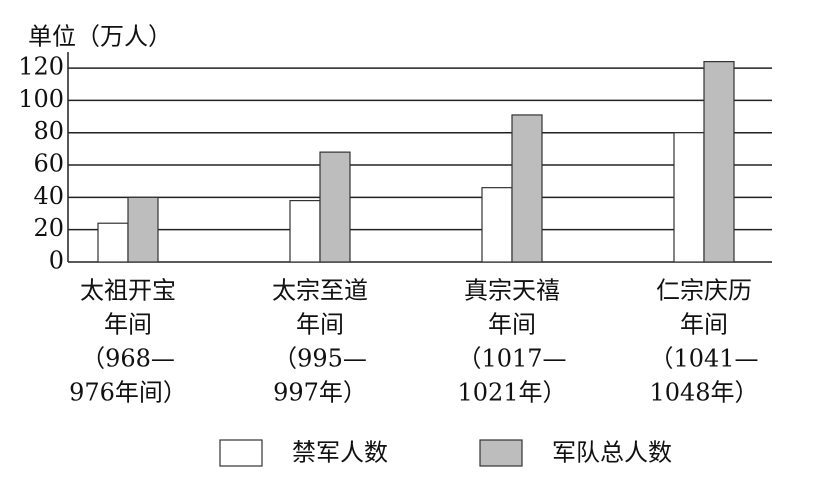  Describe the element at coordinates (48, 131) in the screenshot. I see `y-tick-label: 80` at that location.